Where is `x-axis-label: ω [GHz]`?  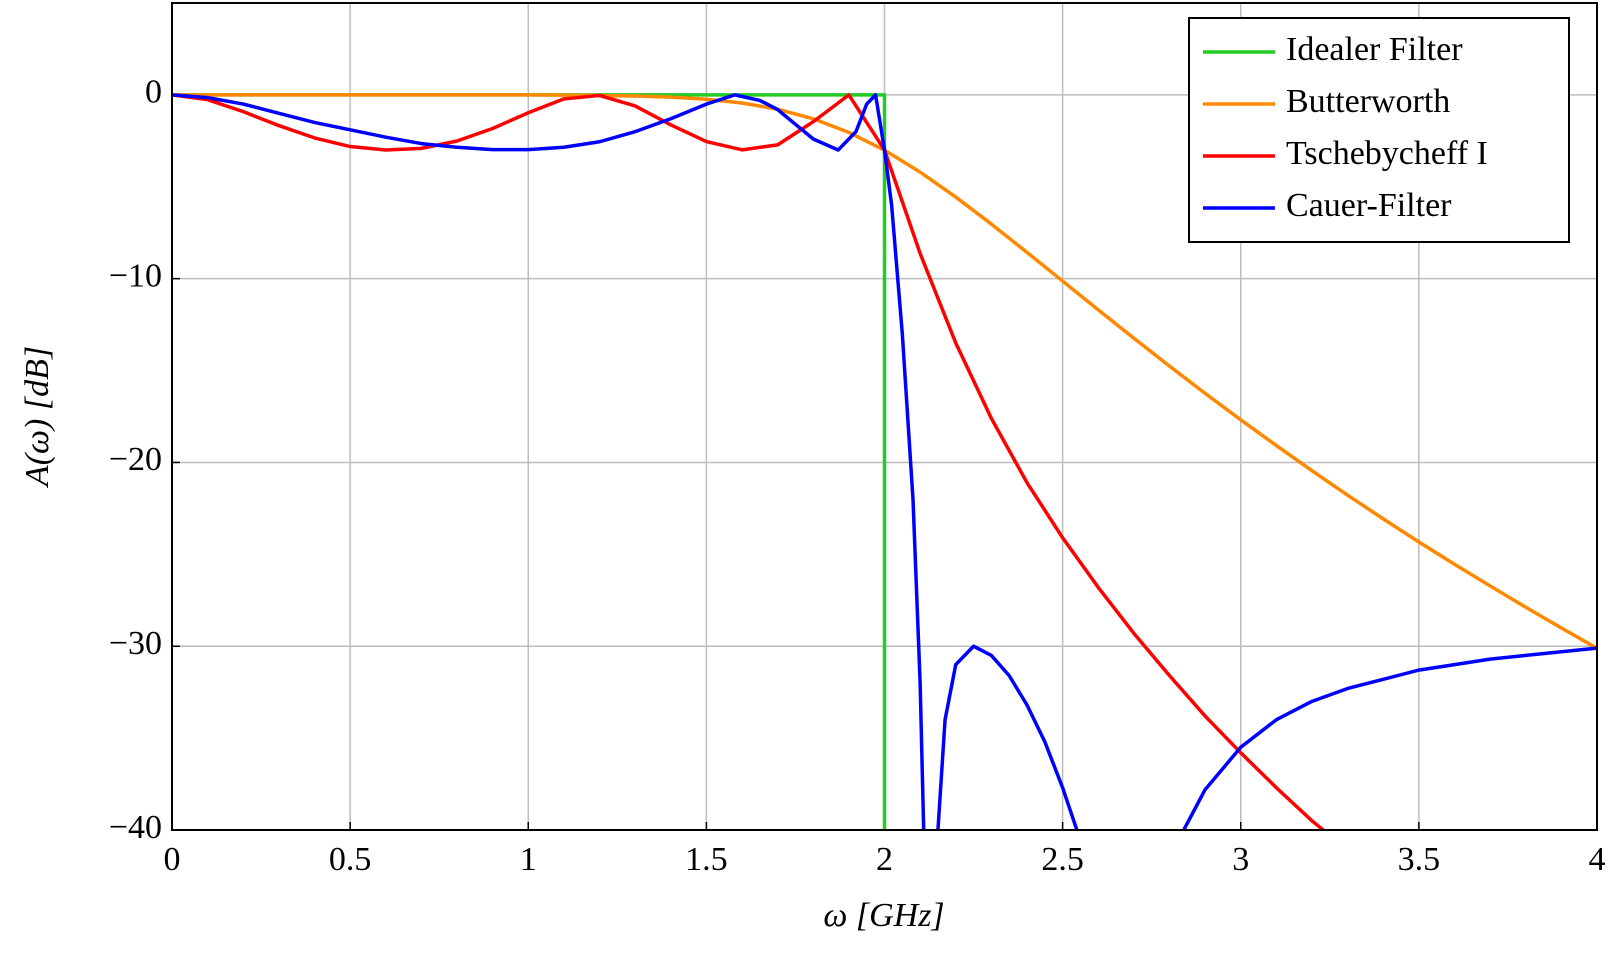
x-axis-label: ω [GHz] is located at coordinates (883, 915).